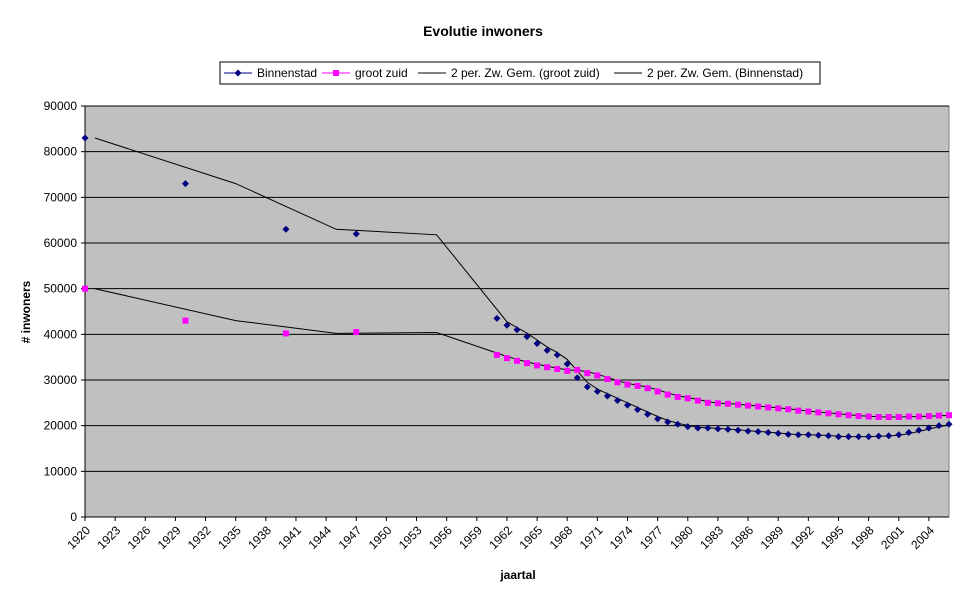  What do you see at coordinates (681, 537) in the screenshot?
I see `x-tick-label: 1980` at bounding box center [681, 537].